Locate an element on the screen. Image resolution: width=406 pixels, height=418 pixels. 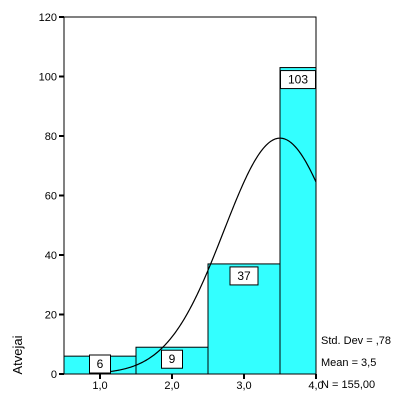
data-label: 6 is located at coordinates (100, 364).